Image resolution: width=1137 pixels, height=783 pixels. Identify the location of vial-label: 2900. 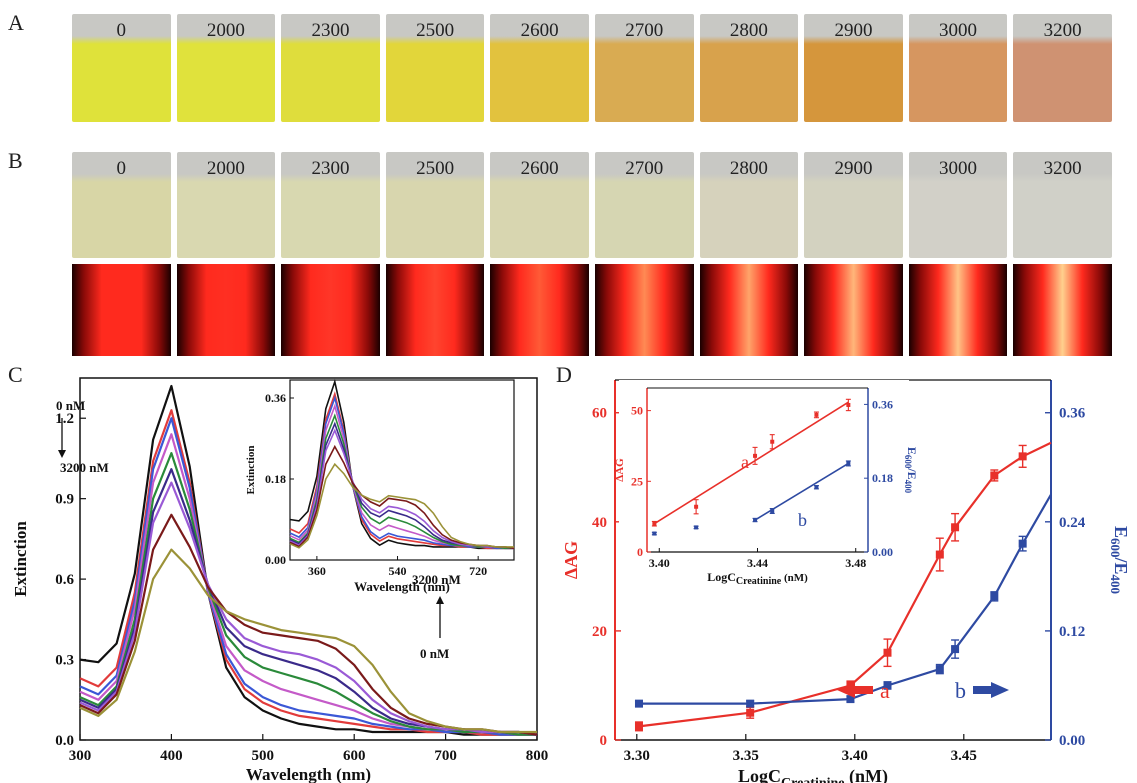
(853, 168).